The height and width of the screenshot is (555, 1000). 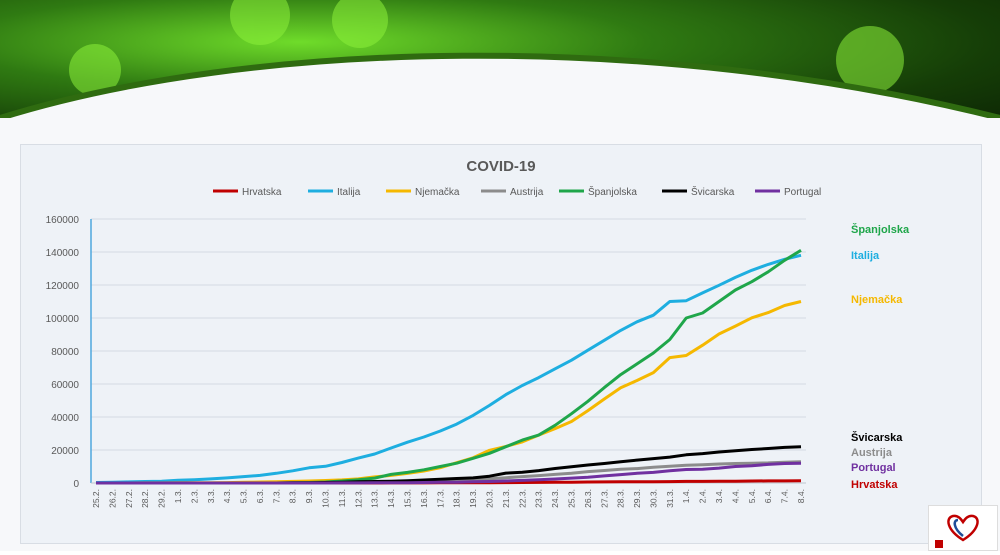 I want to click on x-tick-label: 16.3., so click(x=424, y=498).